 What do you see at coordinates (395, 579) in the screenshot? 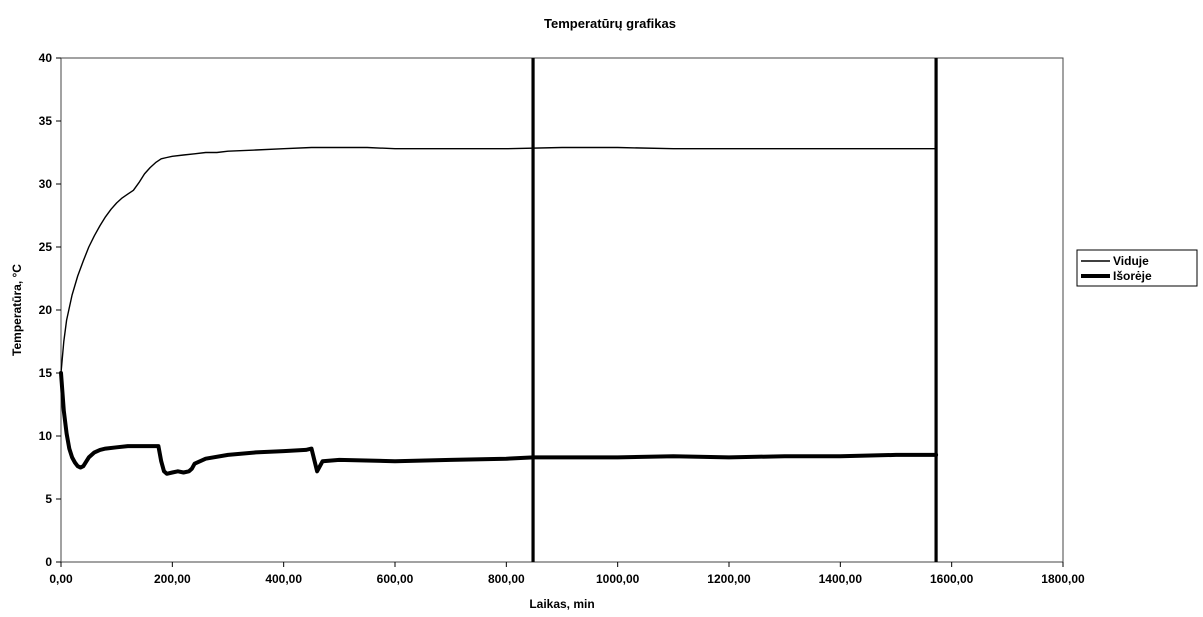
I see `x-tick-label: 600,00` at bounding box center [395, 579].